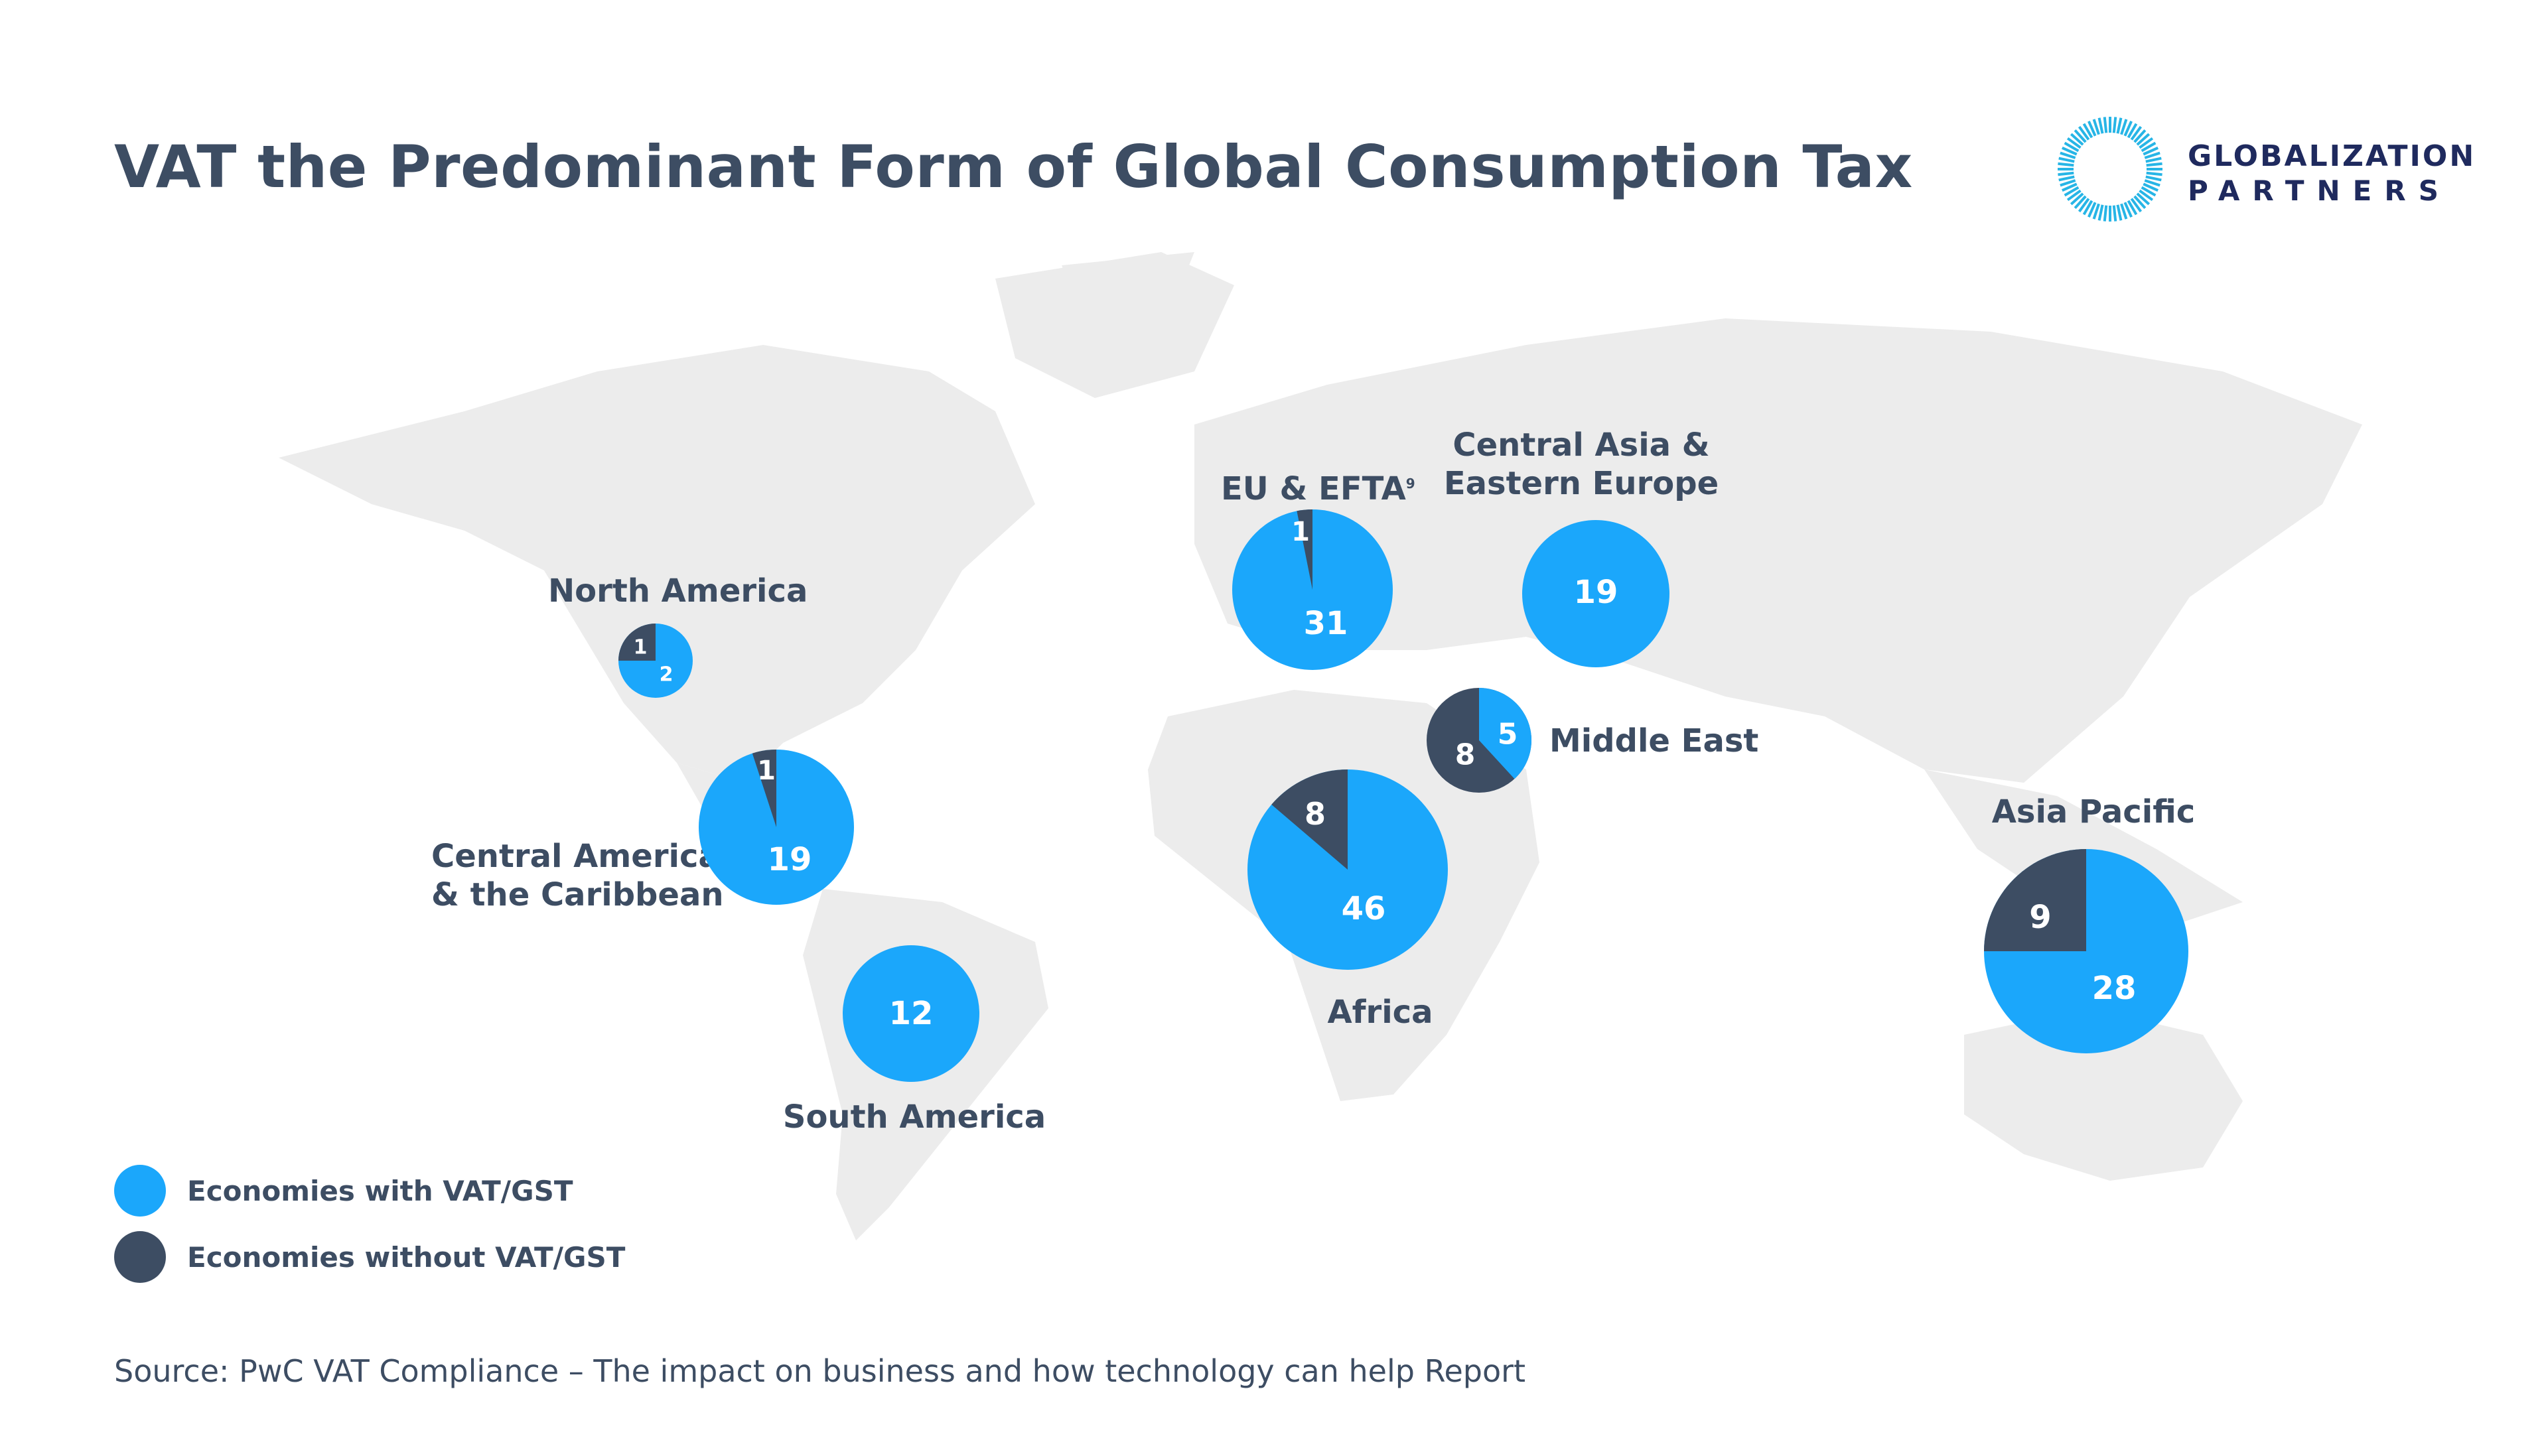 This screenshot has width=2548, height=1456. I want to click on pie-value-without-north-america: 1, so click(641, 647).